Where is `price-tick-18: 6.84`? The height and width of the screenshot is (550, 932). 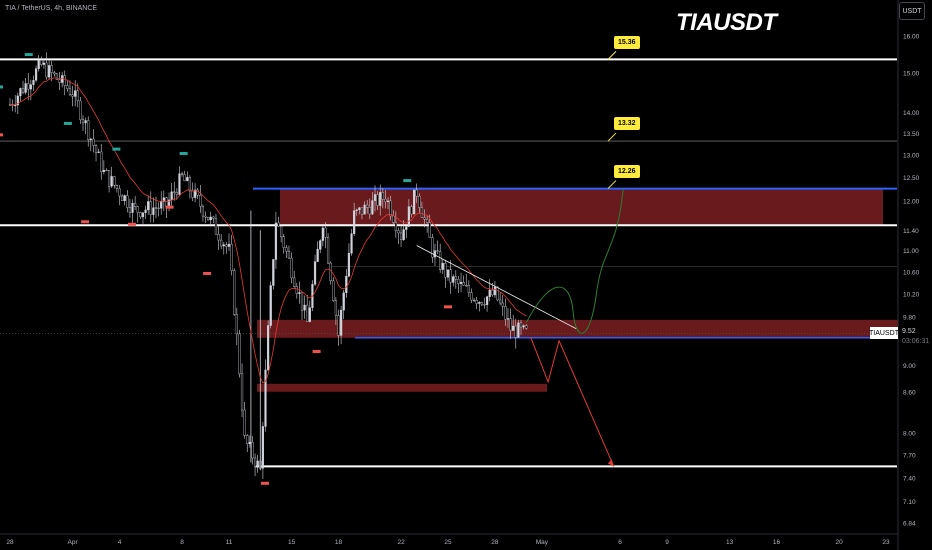 price-tick-18: 6.84 is located at coordinates (909, 524).